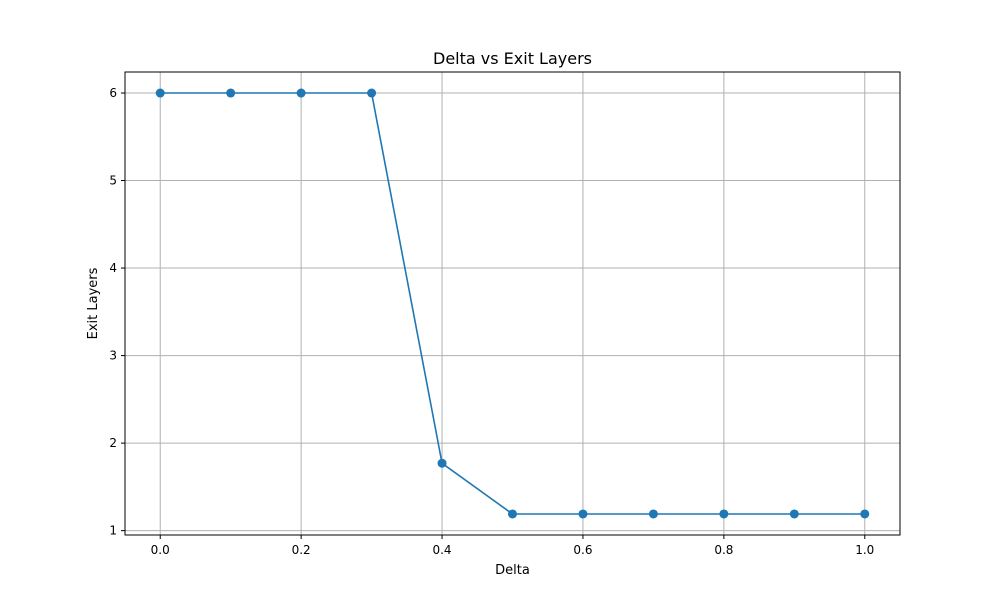 The width and height of the screenshot is (1000, 600). I want to click on chart-title: Delta vs Exit Layers, so click(512, 58).